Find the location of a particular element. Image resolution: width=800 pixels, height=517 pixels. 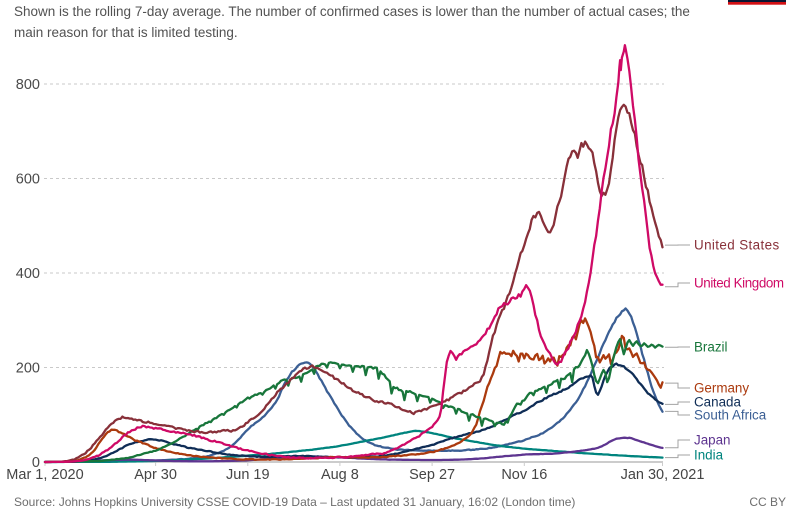

svg-text: Aug 8 is located at coordinates (340, 475).